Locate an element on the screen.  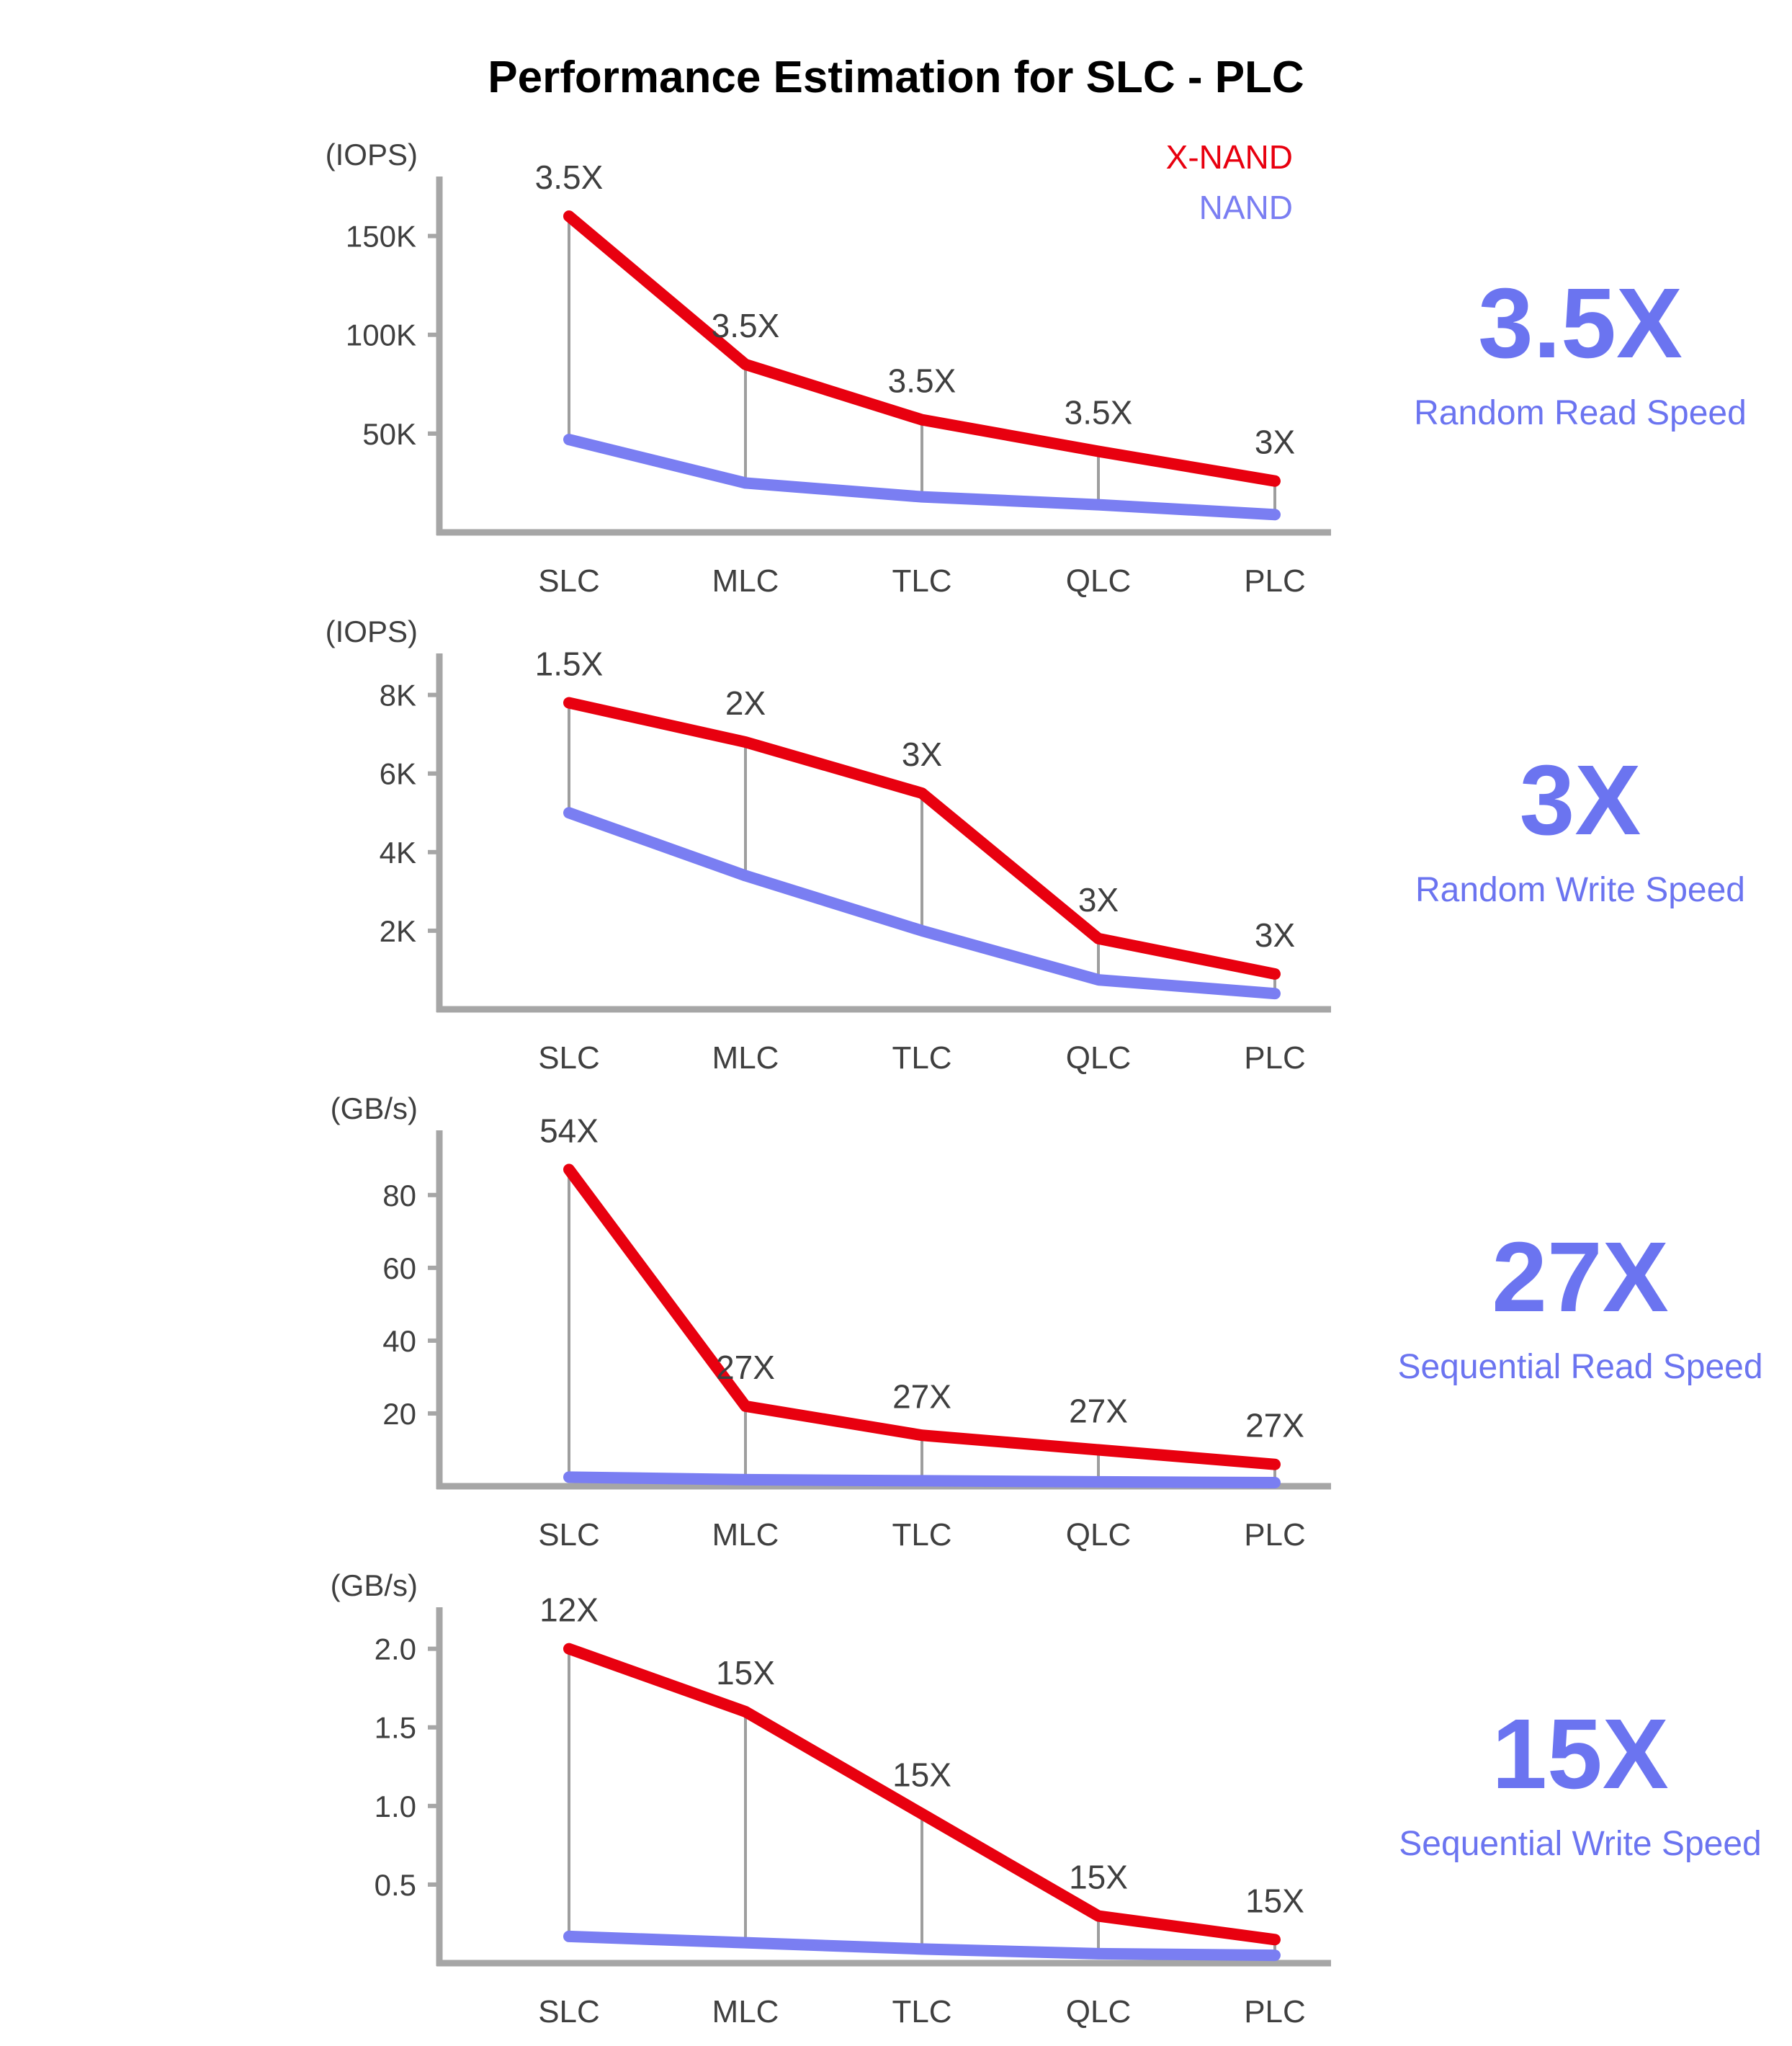
multiplier-annotation: 2X is located at coordinates (745, 703).